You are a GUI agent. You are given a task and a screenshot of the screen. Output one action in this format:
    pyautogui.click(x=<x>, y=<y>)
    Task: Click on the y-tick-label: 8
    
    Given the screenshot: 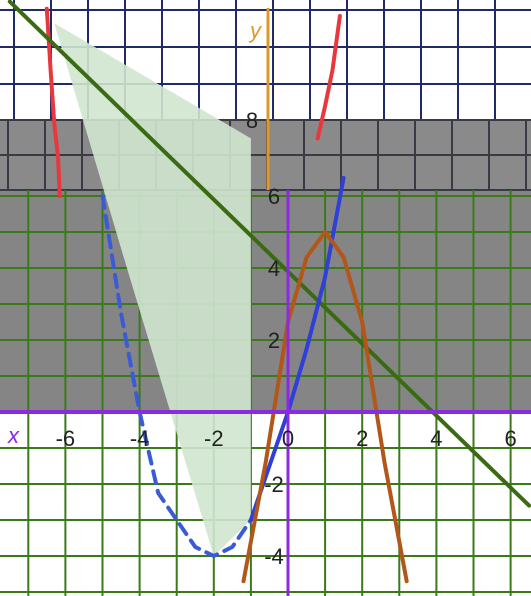 What is the action you would take?
    pyautogui.click(x=252, y=120)
    